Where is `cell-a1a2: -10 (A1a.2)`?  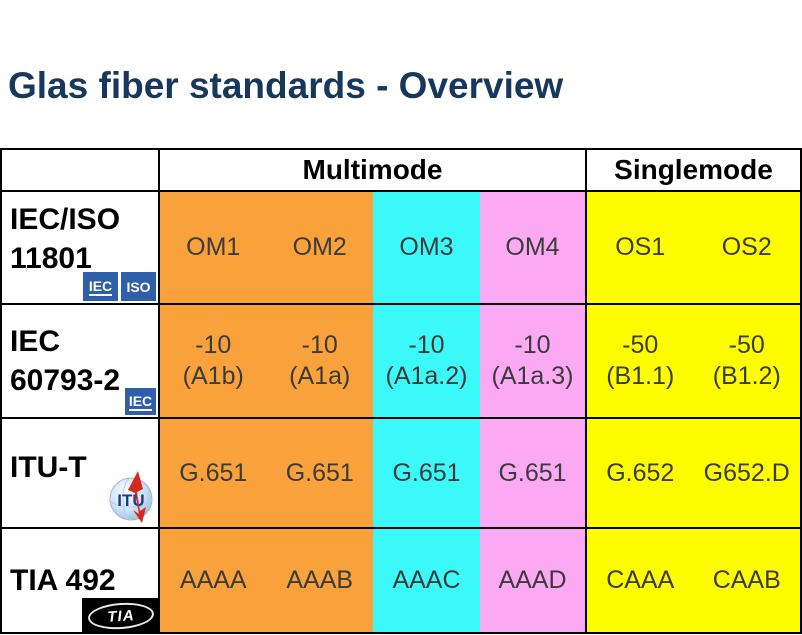 cell-a1a2: -10 (A1a.2) is located at coordinates (426, 360).